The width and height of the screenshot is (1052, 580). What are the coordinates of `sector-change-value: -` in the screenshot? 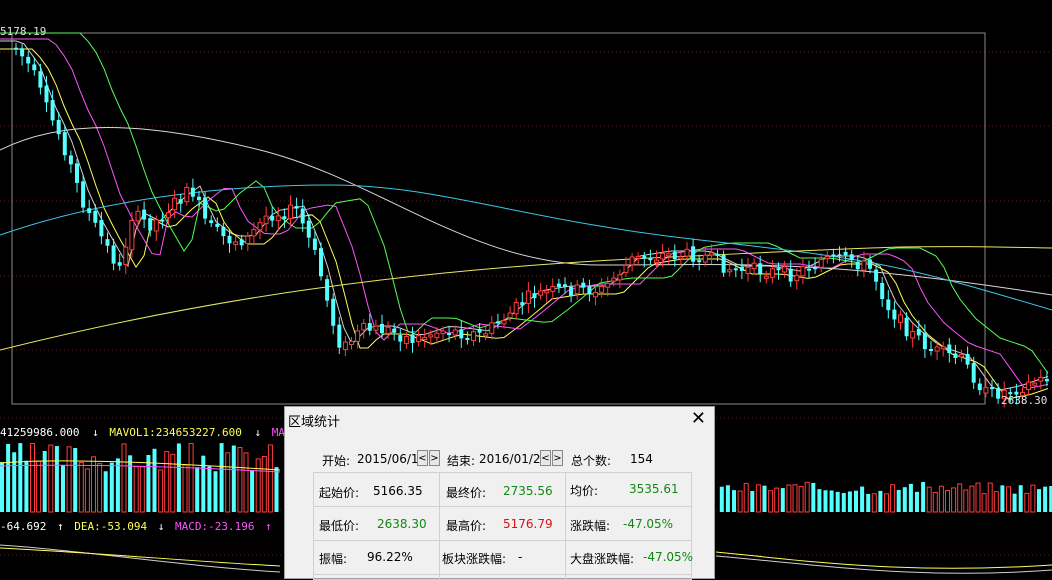 It's located at (520, 557).